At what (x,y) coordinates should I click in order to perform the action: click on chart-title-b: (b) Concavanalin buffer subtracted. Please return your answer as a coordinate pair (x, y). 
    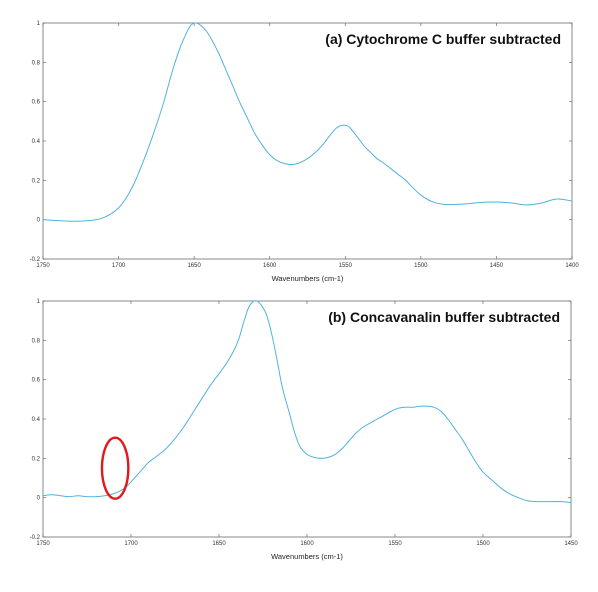
    Looking at the image, I should click on (444, 317).